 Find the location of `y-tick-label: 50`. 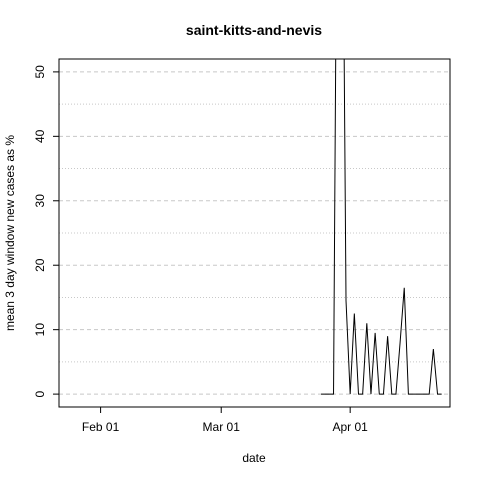

y-tick-label: 50 is located at coordinates (40, 72).